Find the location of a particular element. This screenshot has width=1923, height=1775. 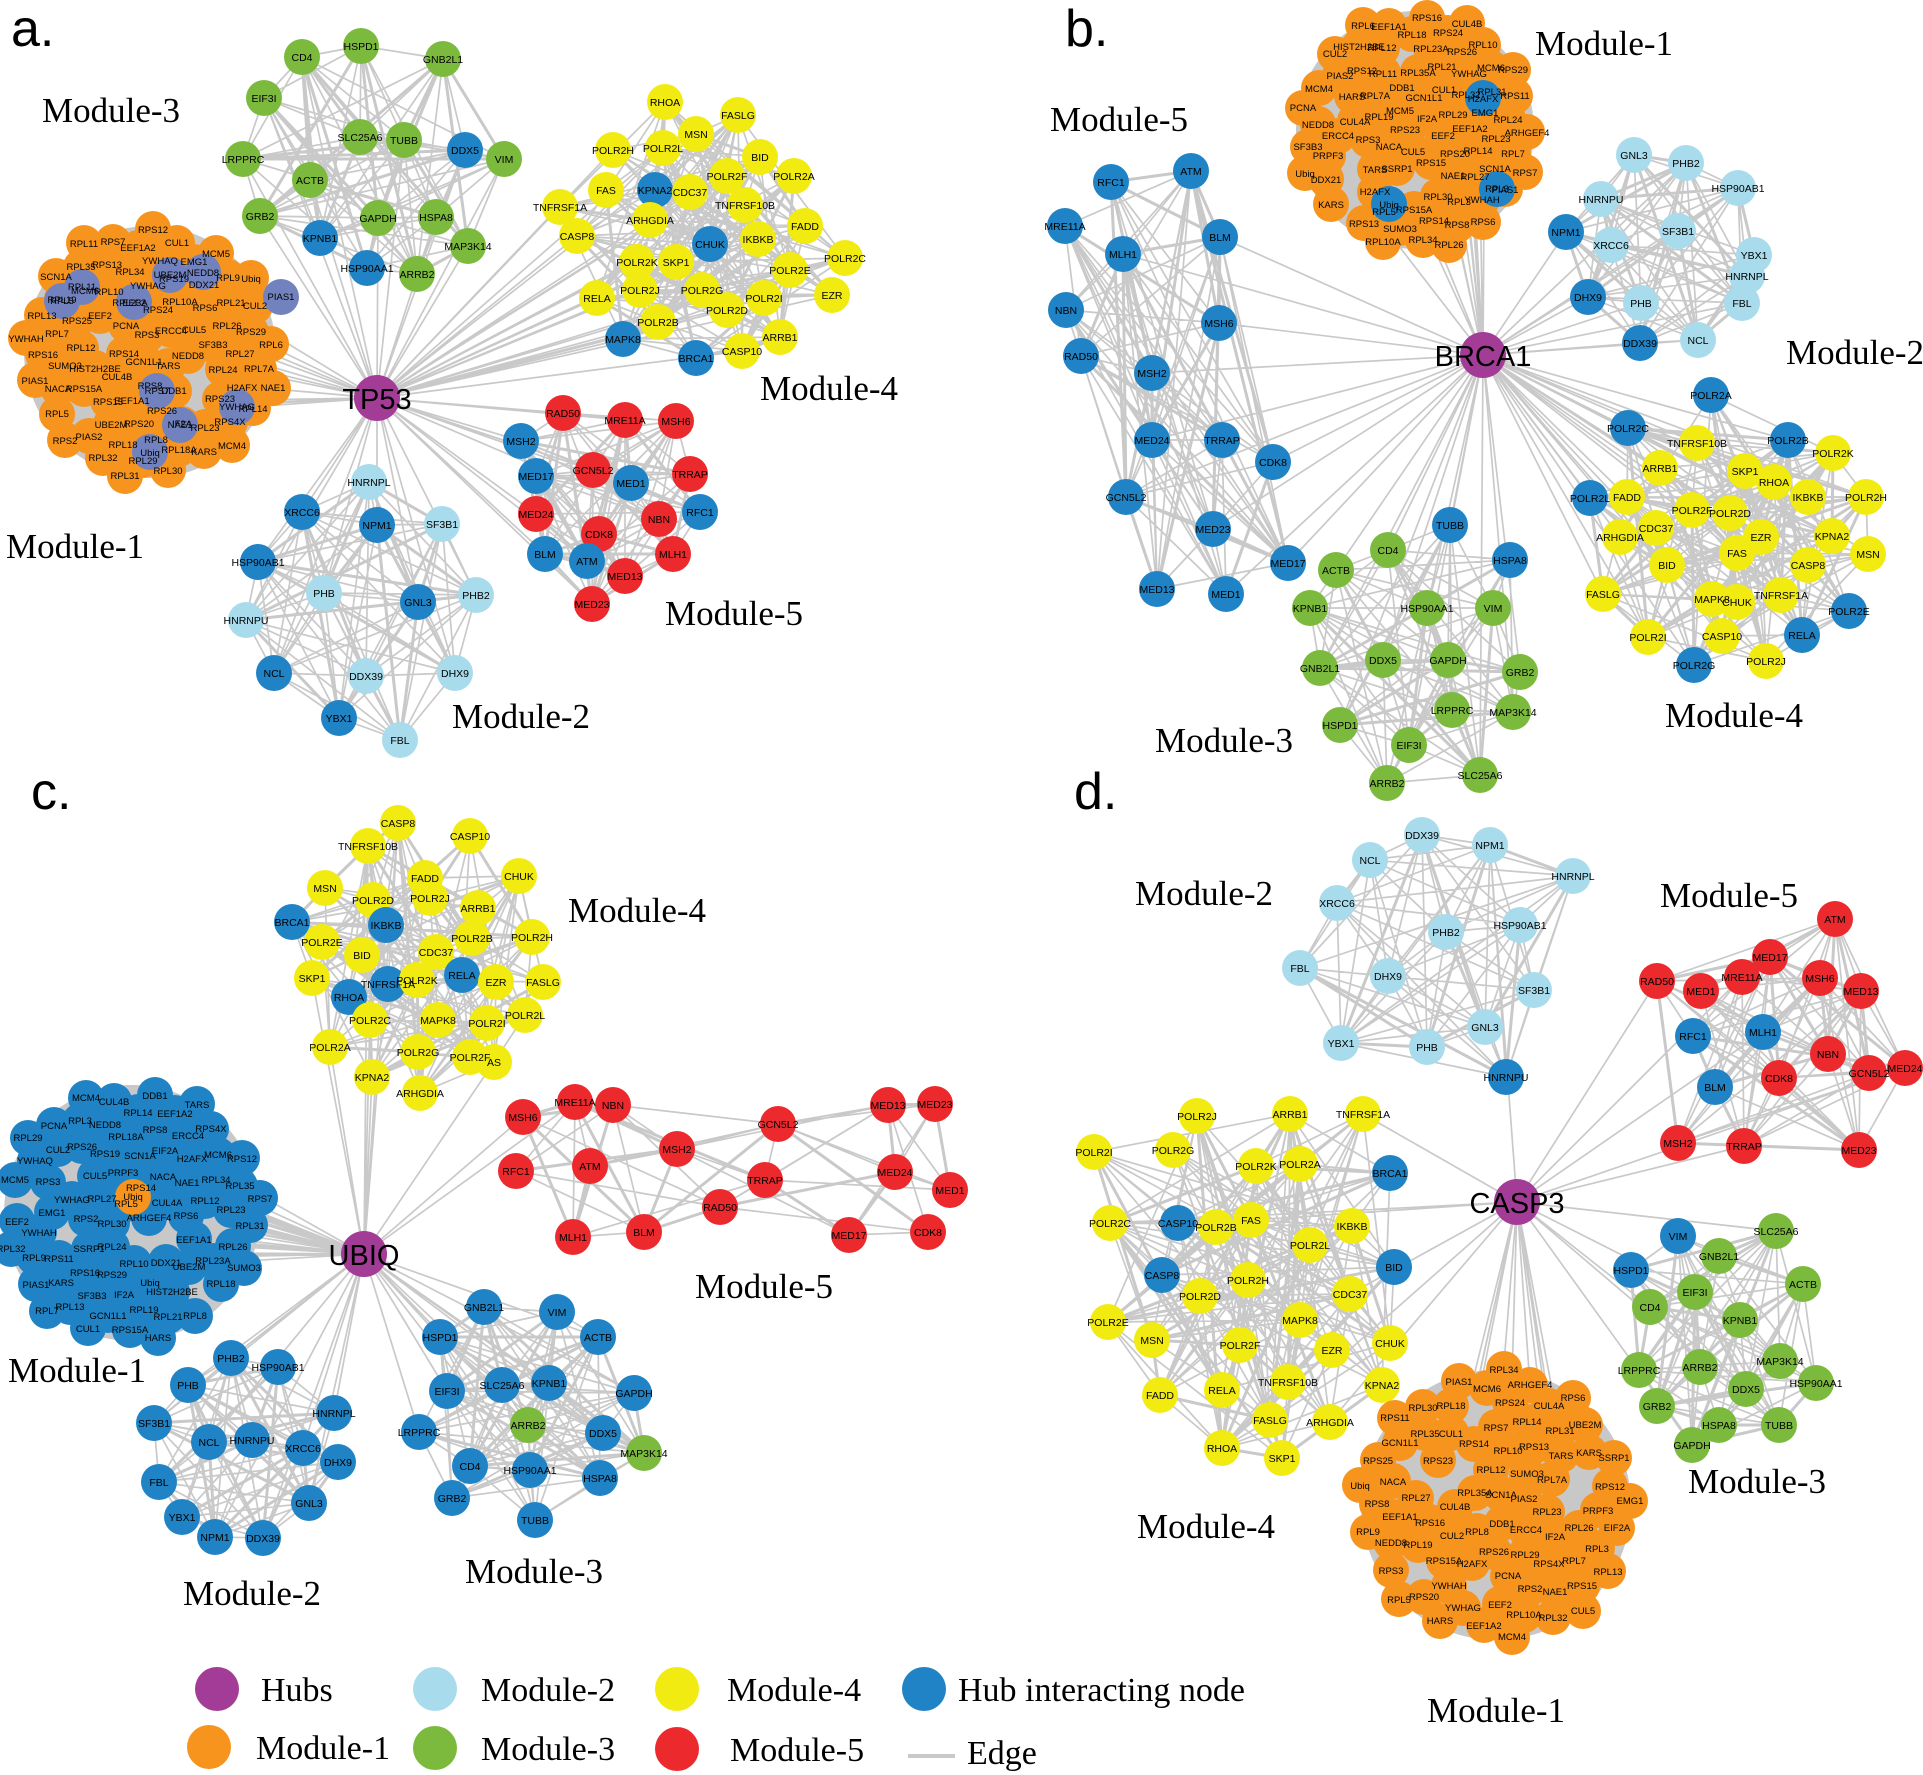

svg-text: CASP8 is located at coordinates (1808, 566).